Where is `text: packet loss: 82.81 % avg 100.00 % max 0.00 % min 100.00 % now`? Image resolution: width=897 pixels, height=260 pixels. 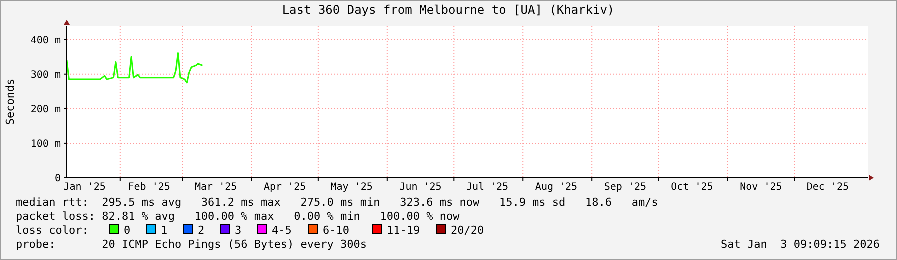
text: packet loss: 82.81 % avg 100.00 % max 0.00 % min 100.00 % now is located at coordinates (238, 216).